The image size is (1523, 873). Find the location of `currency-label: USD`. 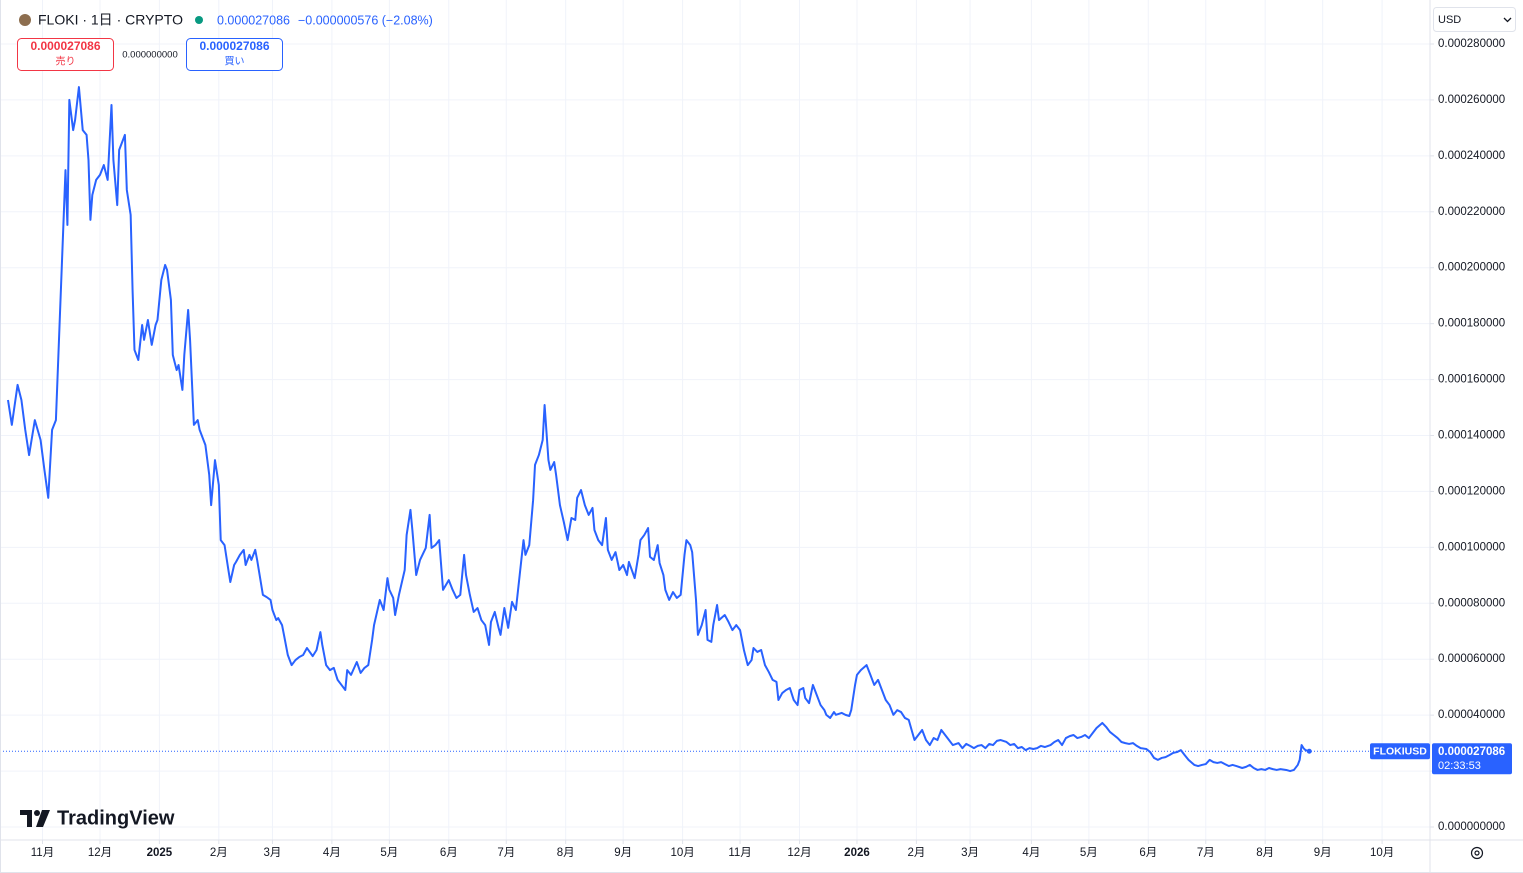

currency-label: USD is located at coordinates (1449, 20).